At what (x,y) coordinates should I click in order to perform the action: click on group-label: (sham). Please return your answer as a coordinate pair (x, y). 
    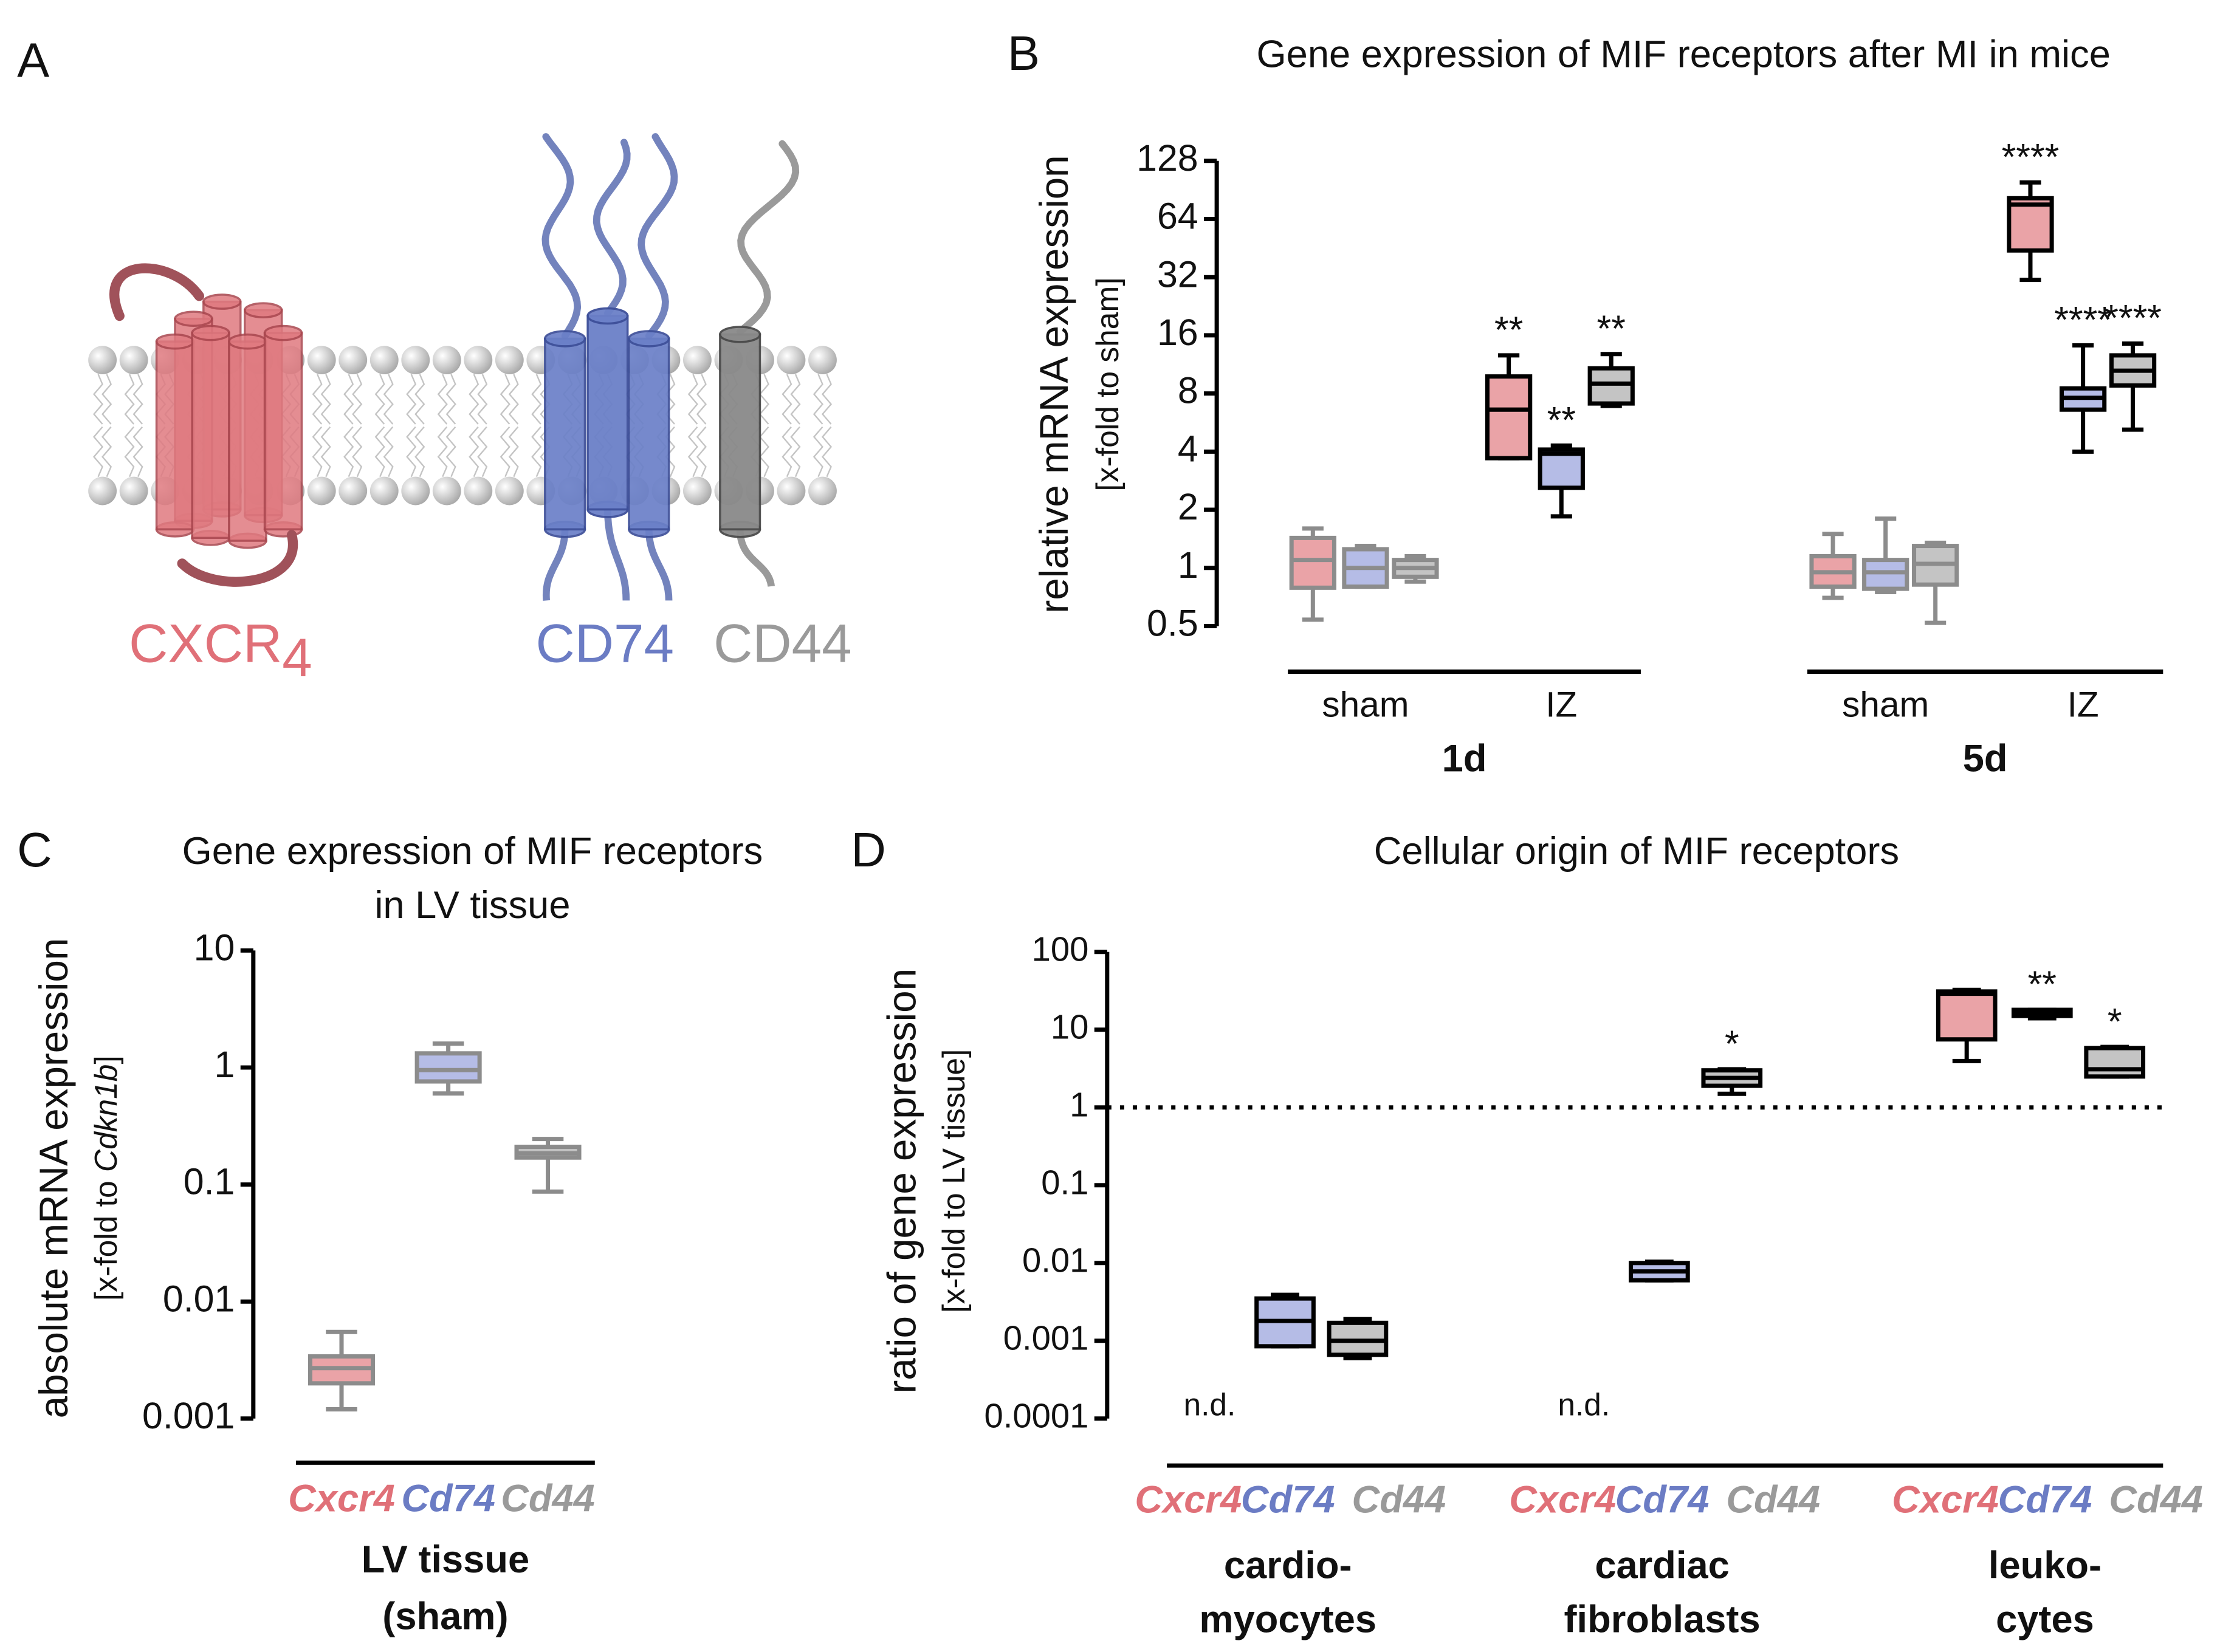
    Looking at the image, I should click on (445, 1616).